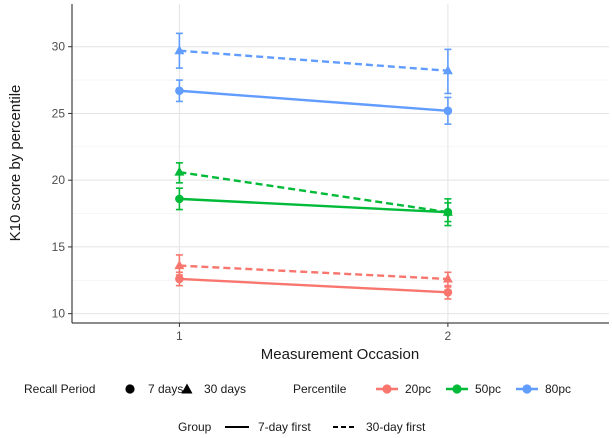  Describe the element at coordinates (165, 389) in the screenshot. I see `legend-recall-7days-label: 7 days` at that location.